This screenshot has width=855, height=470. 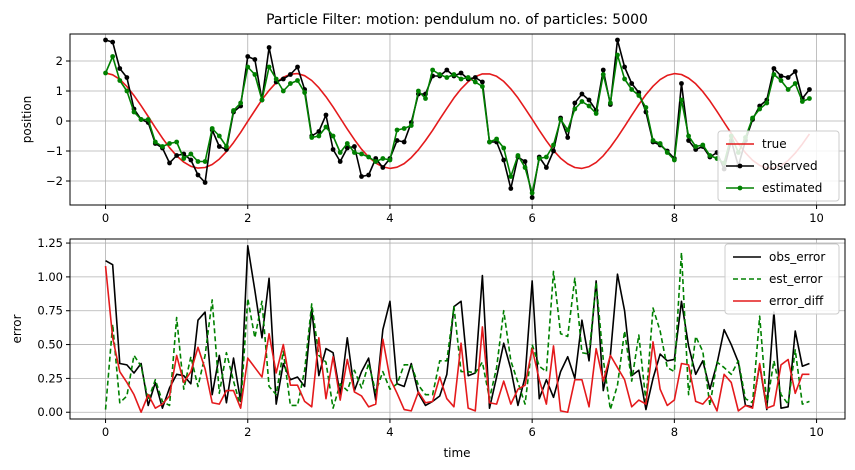 What do you see at coordinates (674, 432) in the screenshot?
I see `error-x-tick-label: 8` at bounding box center [674, 432].